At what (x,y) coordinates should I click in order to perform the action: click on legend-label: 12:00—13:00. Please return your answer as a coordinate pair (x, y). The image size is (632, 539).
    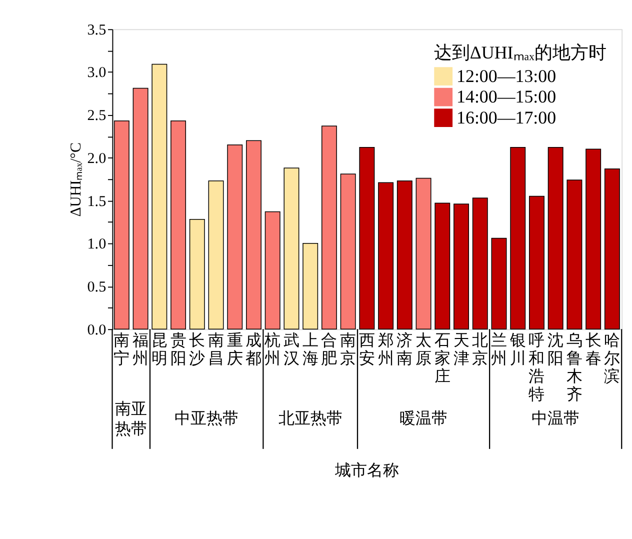
    Looking at the image, I should click on (506, 76).